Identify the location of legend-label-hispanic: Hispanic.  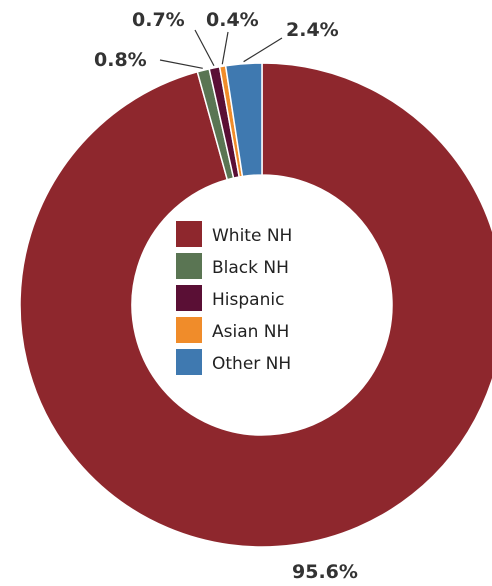
(248, 300).